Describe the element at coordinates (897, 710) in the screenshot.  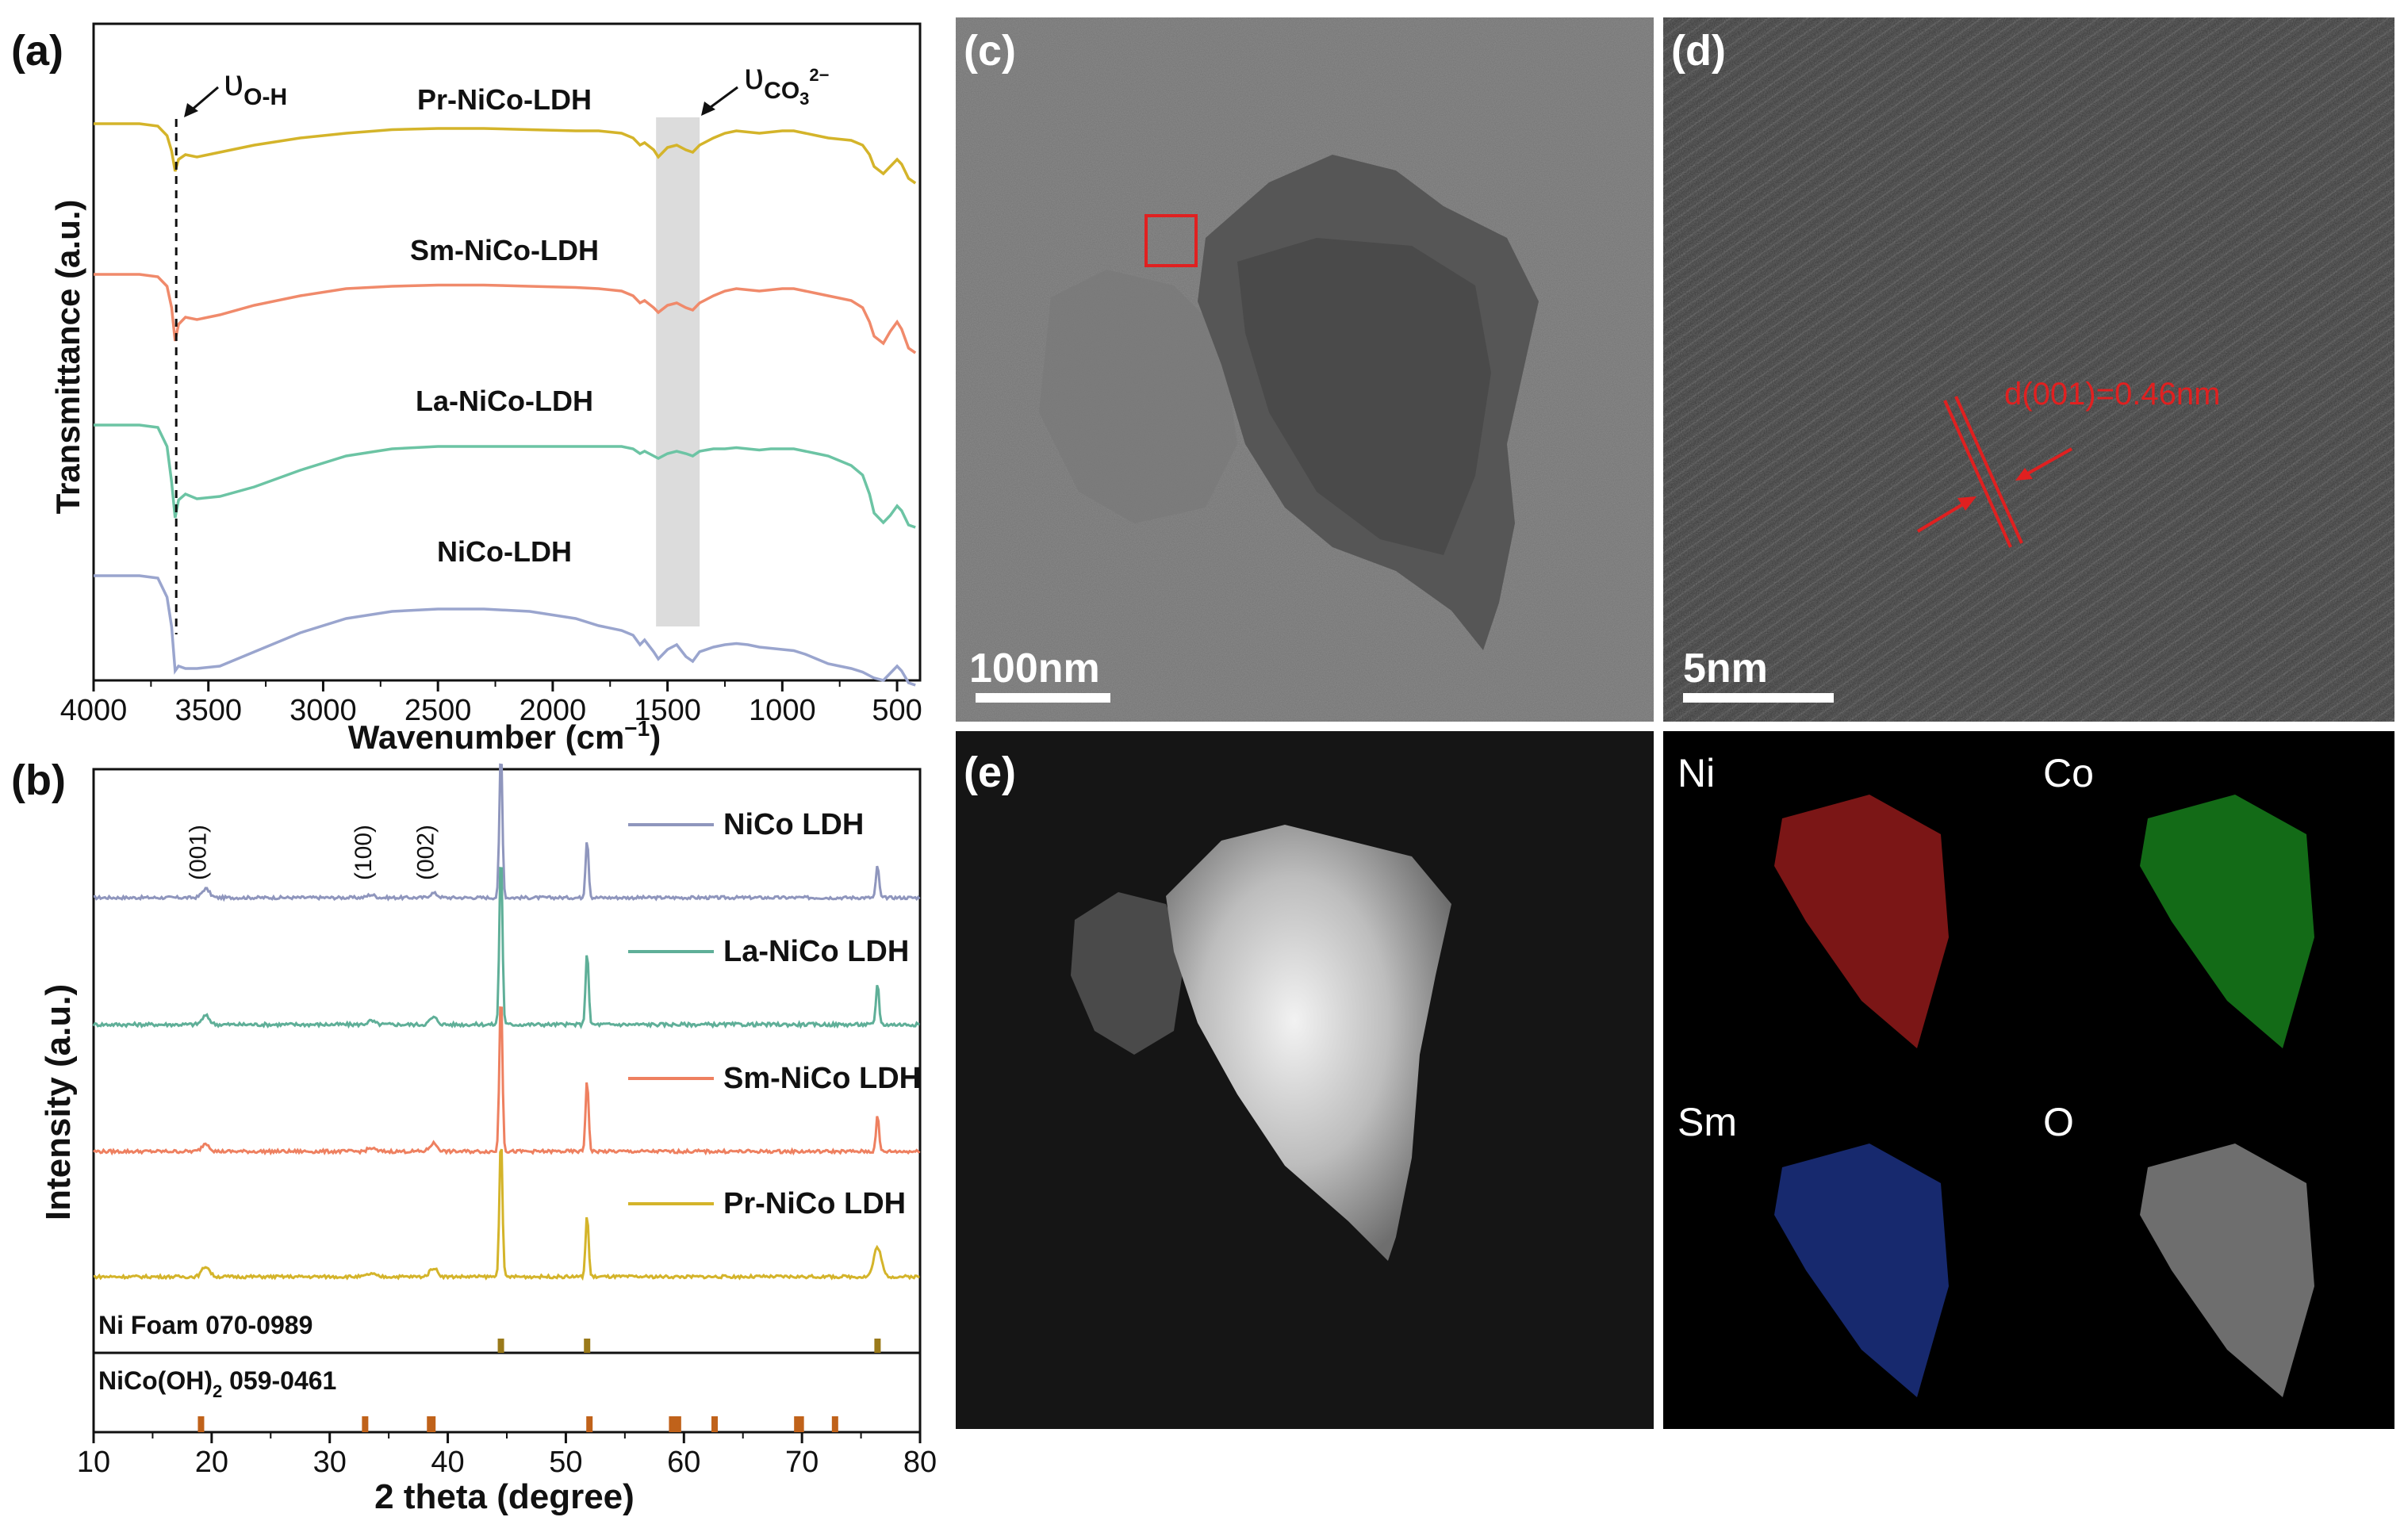
I see `ftir-x-tick-label: 500` at that location.